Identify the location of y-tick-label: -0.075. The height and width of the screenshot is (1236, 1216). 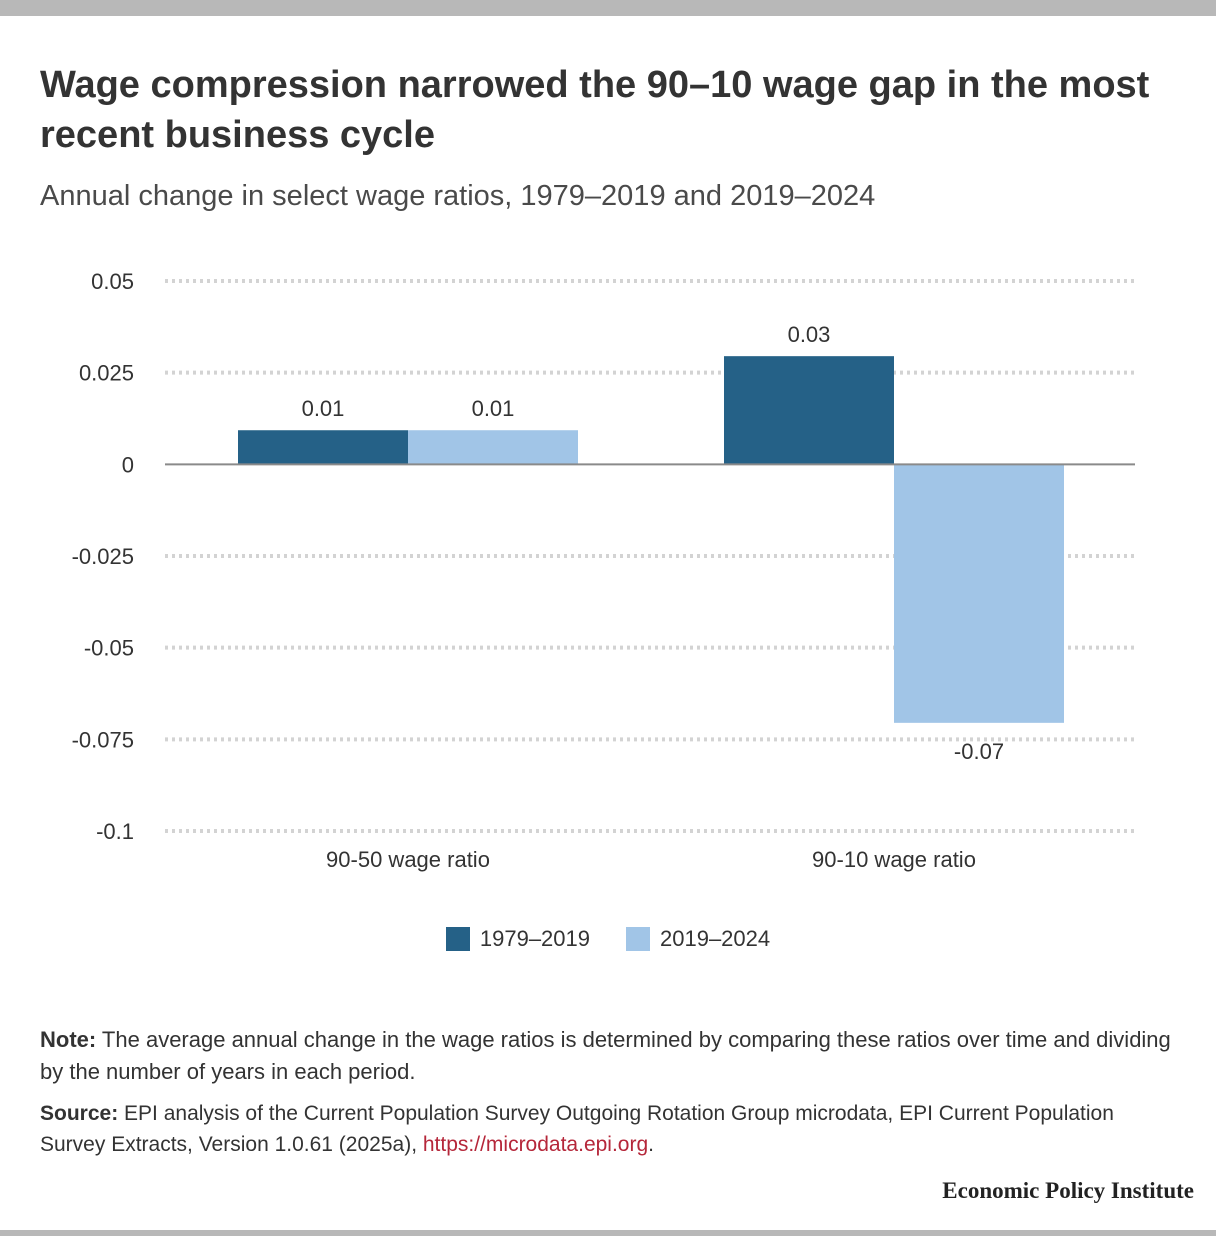
(103, 739).